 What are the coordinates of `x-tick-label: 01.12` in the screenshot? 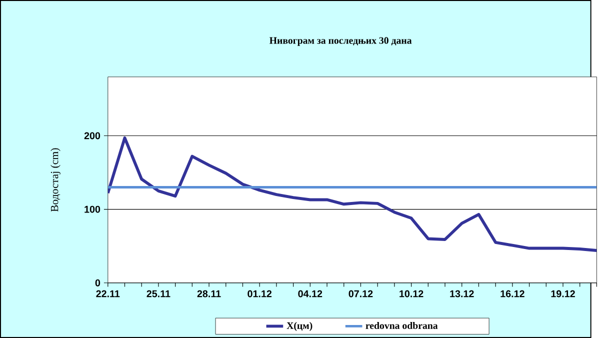 It's located at (260, 294).